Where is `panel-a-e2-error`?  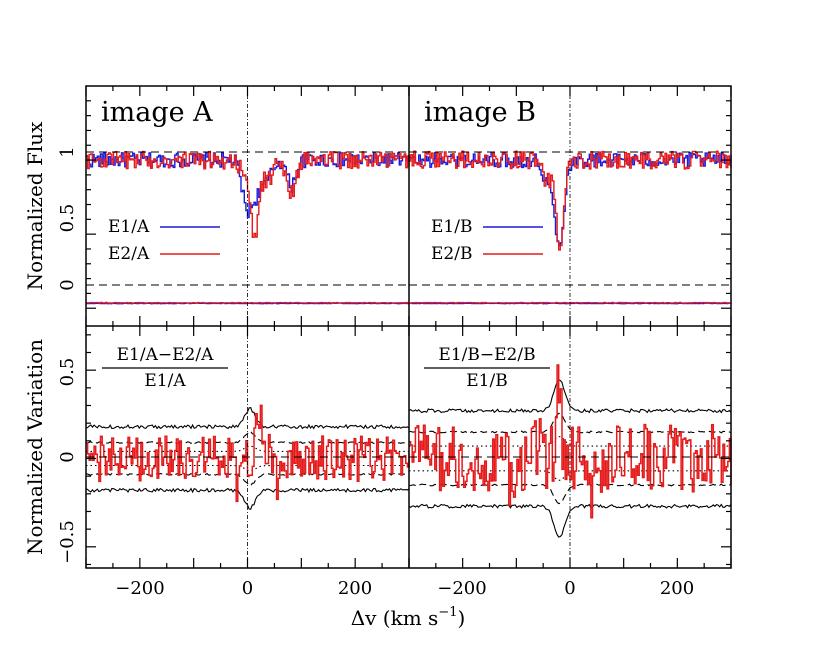
panel-a-e2-error is located at coordinates (248, 302).